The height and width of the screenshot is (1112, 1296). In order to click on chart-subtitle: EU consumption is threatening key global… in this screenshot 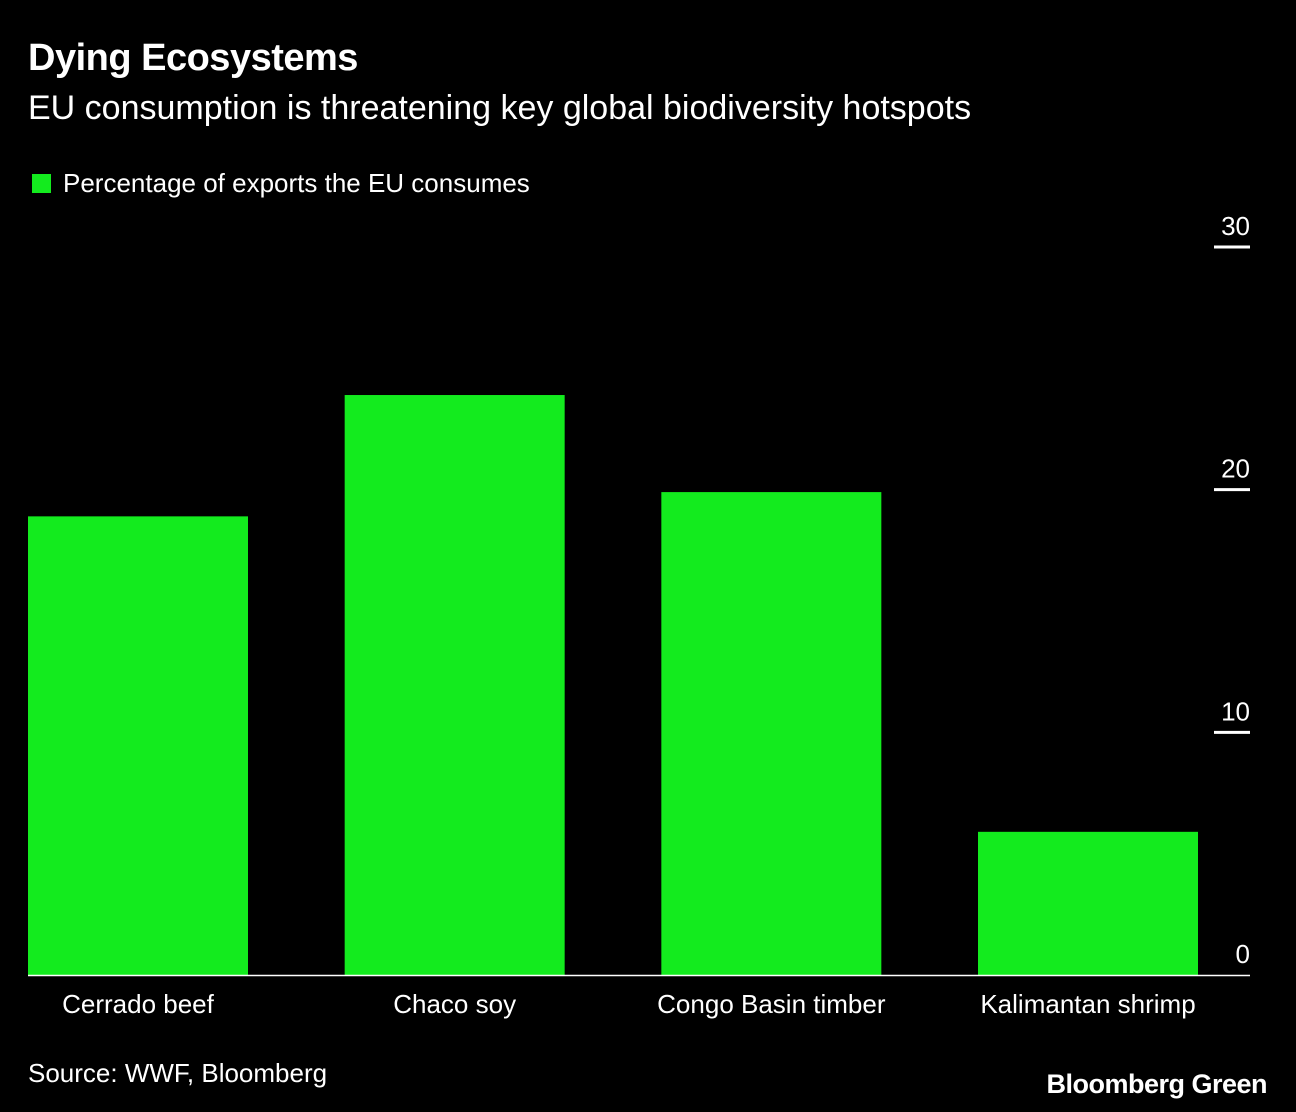, I will do `click(500, 108)`.